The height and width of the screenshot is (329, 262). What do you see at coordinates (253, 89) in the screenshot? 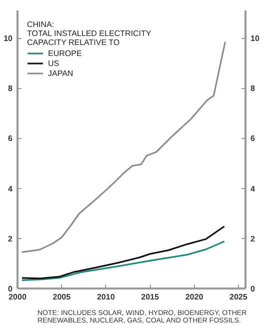
I see `y2-tick-label: 8` at bounding box center [253, 89].